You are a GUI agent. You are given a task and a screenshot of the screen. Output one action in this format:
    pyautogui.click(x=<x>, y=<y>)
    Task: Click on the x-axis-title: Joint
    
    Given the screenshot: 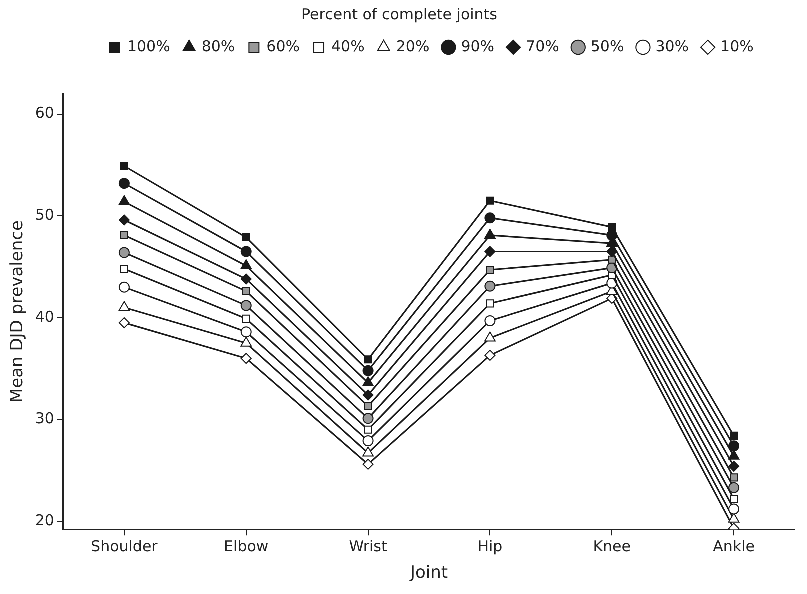 What is the action you would take?
    pyautogui.click(x=428, y=573)
    